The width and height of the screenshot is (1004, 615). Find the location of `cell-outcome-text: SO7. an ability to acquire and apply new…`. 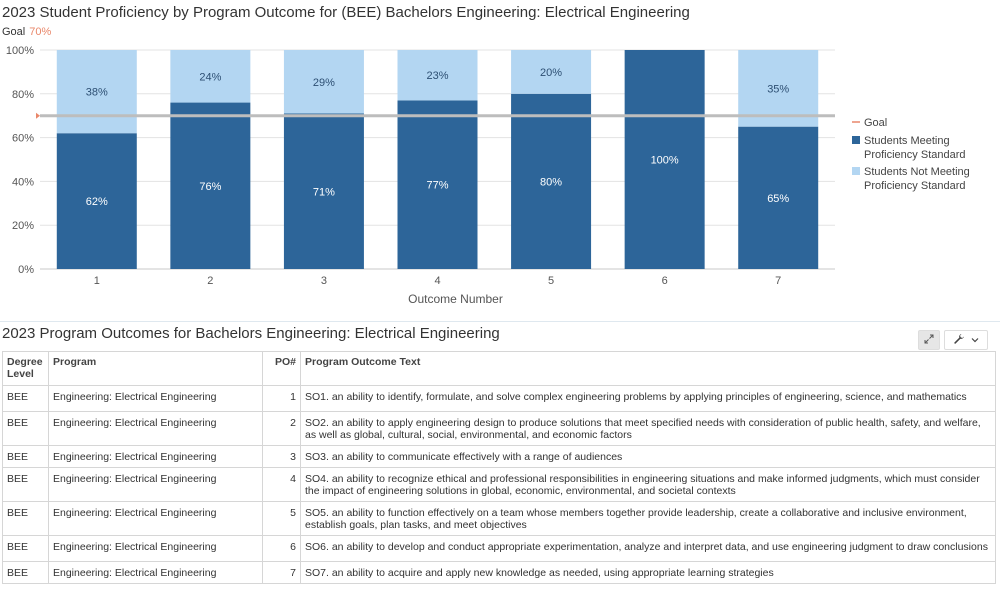

cell-outcome-text: SO7. an ability to acquire and apply new… is located at coordinates (648, 572).